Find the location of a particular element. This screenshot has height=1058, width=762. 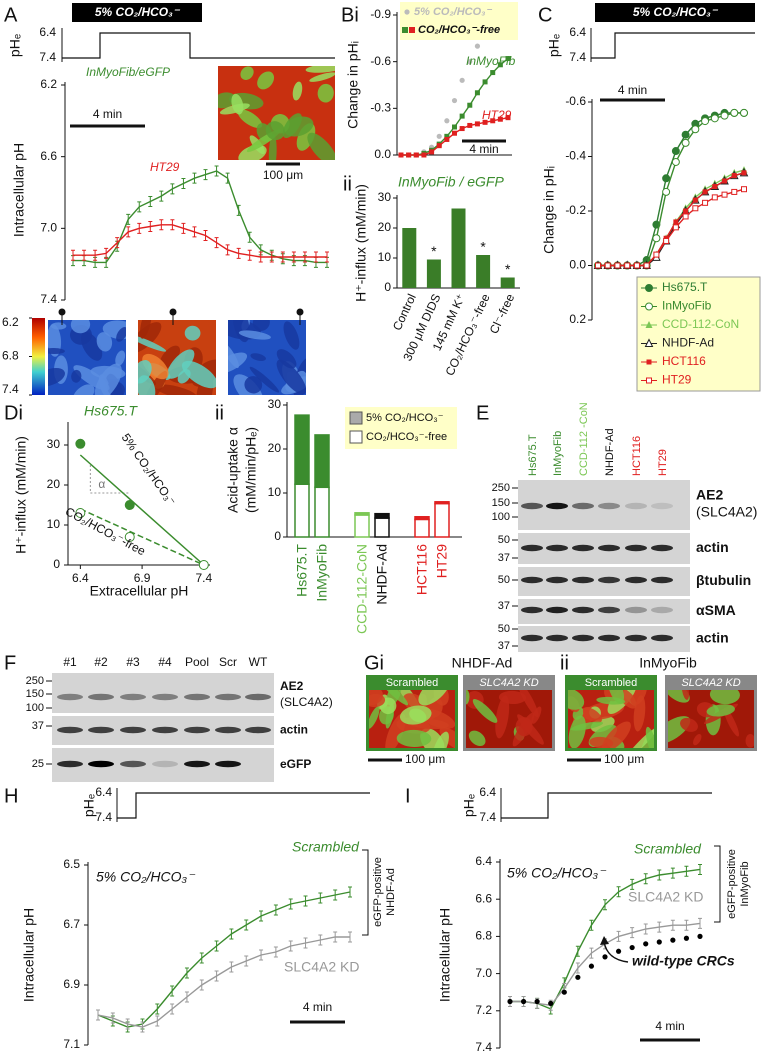

significance-label: * is located at coordinates (483, 247).